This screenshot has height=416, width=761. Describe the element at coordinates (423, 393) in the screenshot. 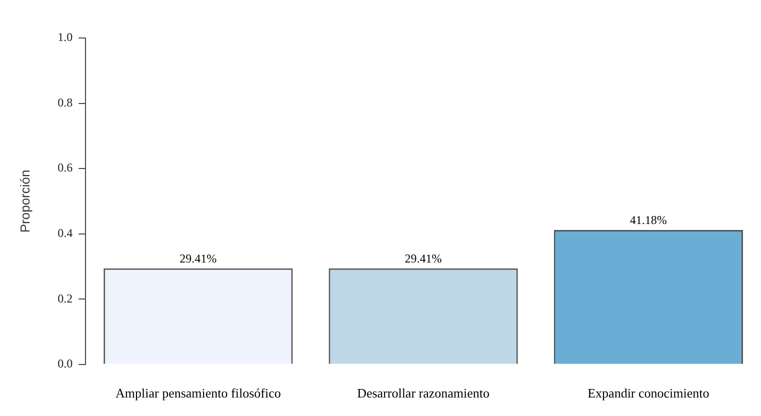

I see `x-tick-label: Desarrollar razonamiento` at that location.